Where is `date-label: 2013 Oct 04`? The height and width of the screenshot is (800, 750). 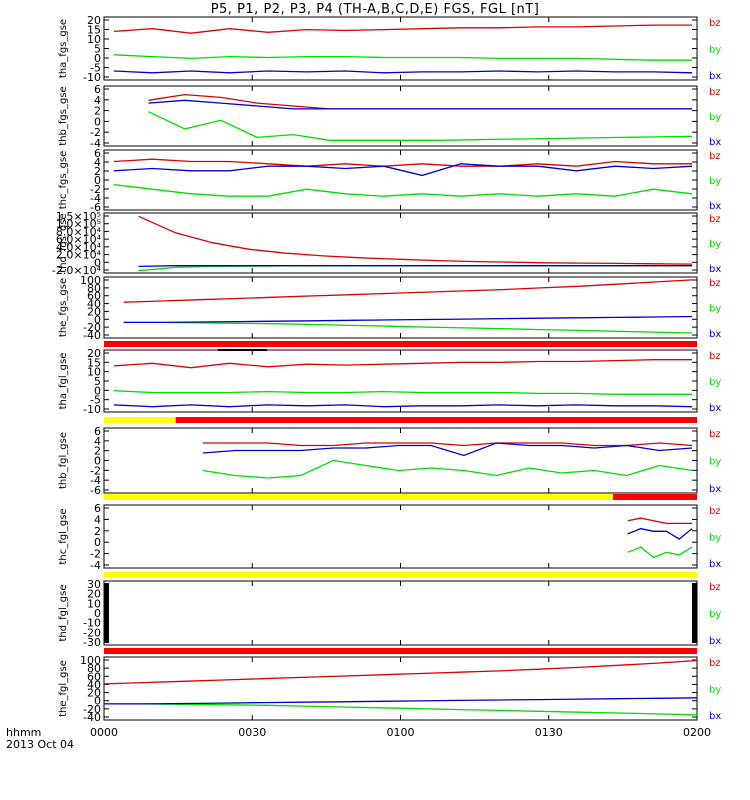
date-label: 2013 Oct 04 is located at coordinates (40, 744).